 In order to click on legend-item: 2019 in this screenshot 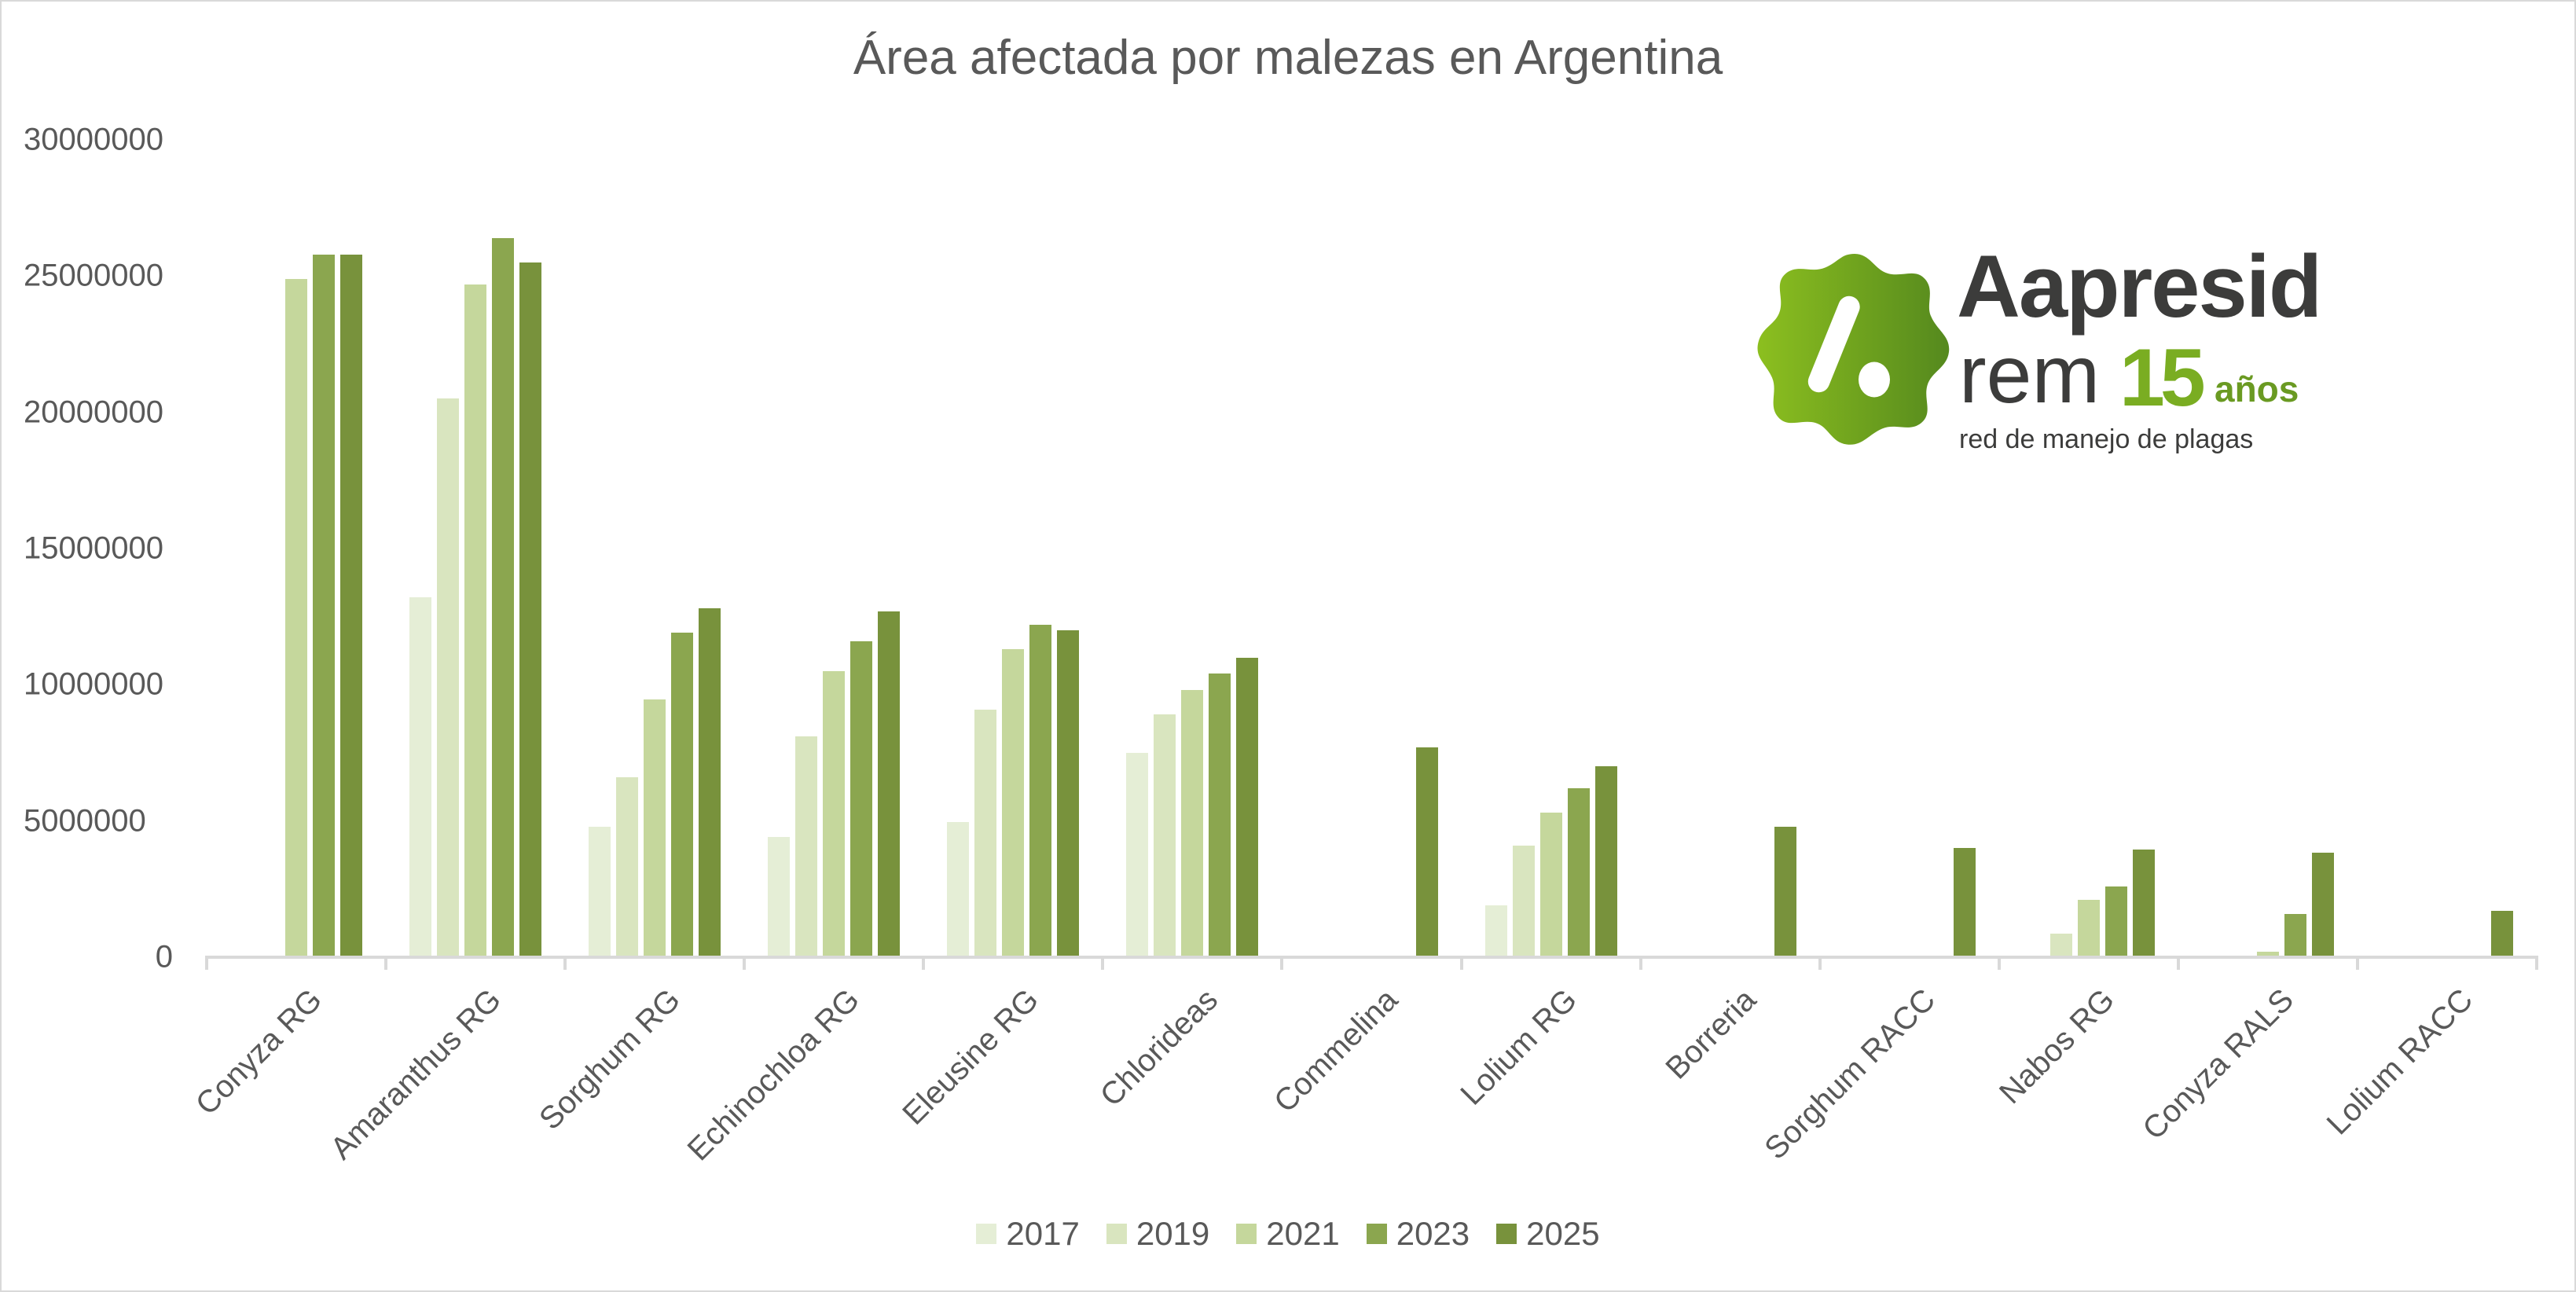, I will do `click(1157, 1234)`.